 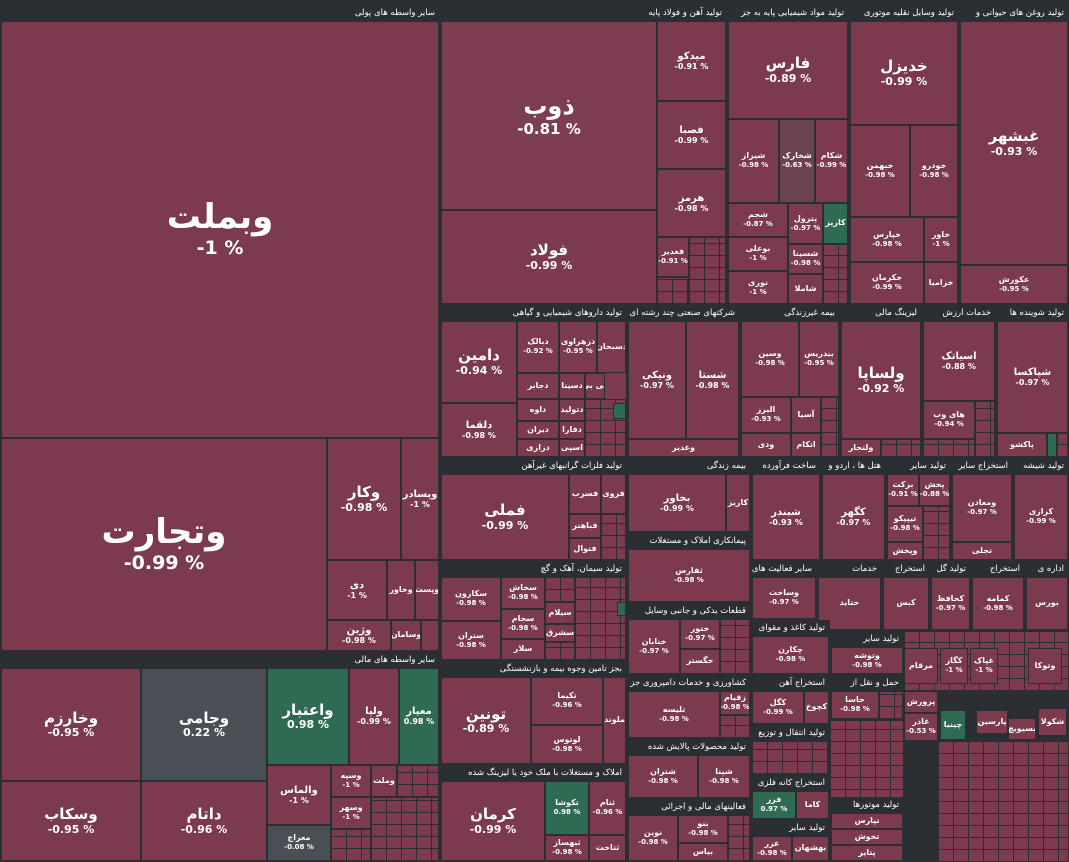 What do you see at coordinates (867, 853) in the screenshot?
I see `tile-piam: پتایر` at bounding box center [867, 853].